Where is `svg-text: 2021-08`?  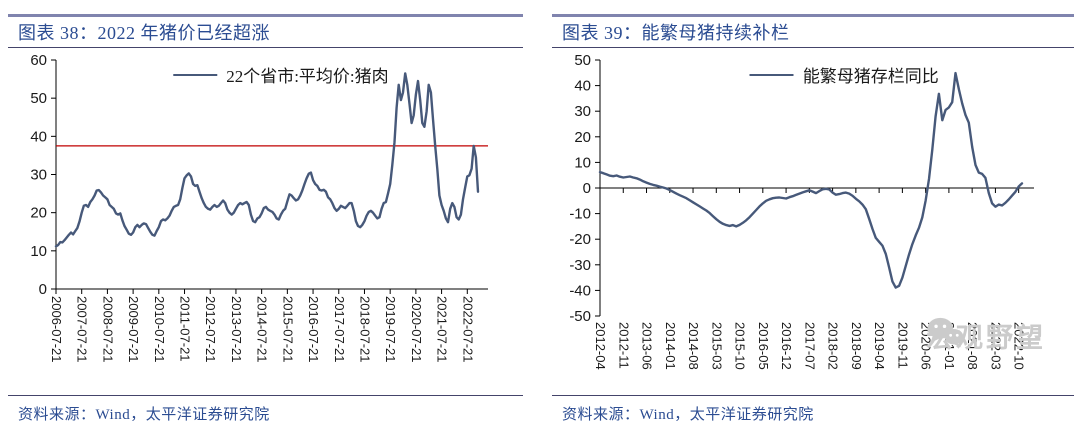 svg-text: 2021-08 is located at coordinates (972, 346).